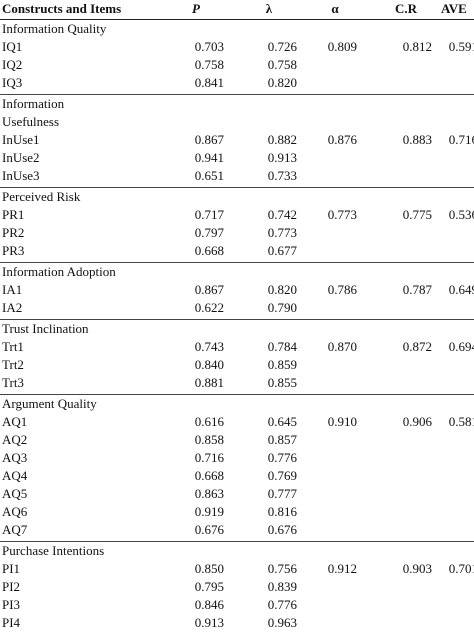 The image size is (474, 632). I want to click on construct-ave: 0.694, so click(461, 346).